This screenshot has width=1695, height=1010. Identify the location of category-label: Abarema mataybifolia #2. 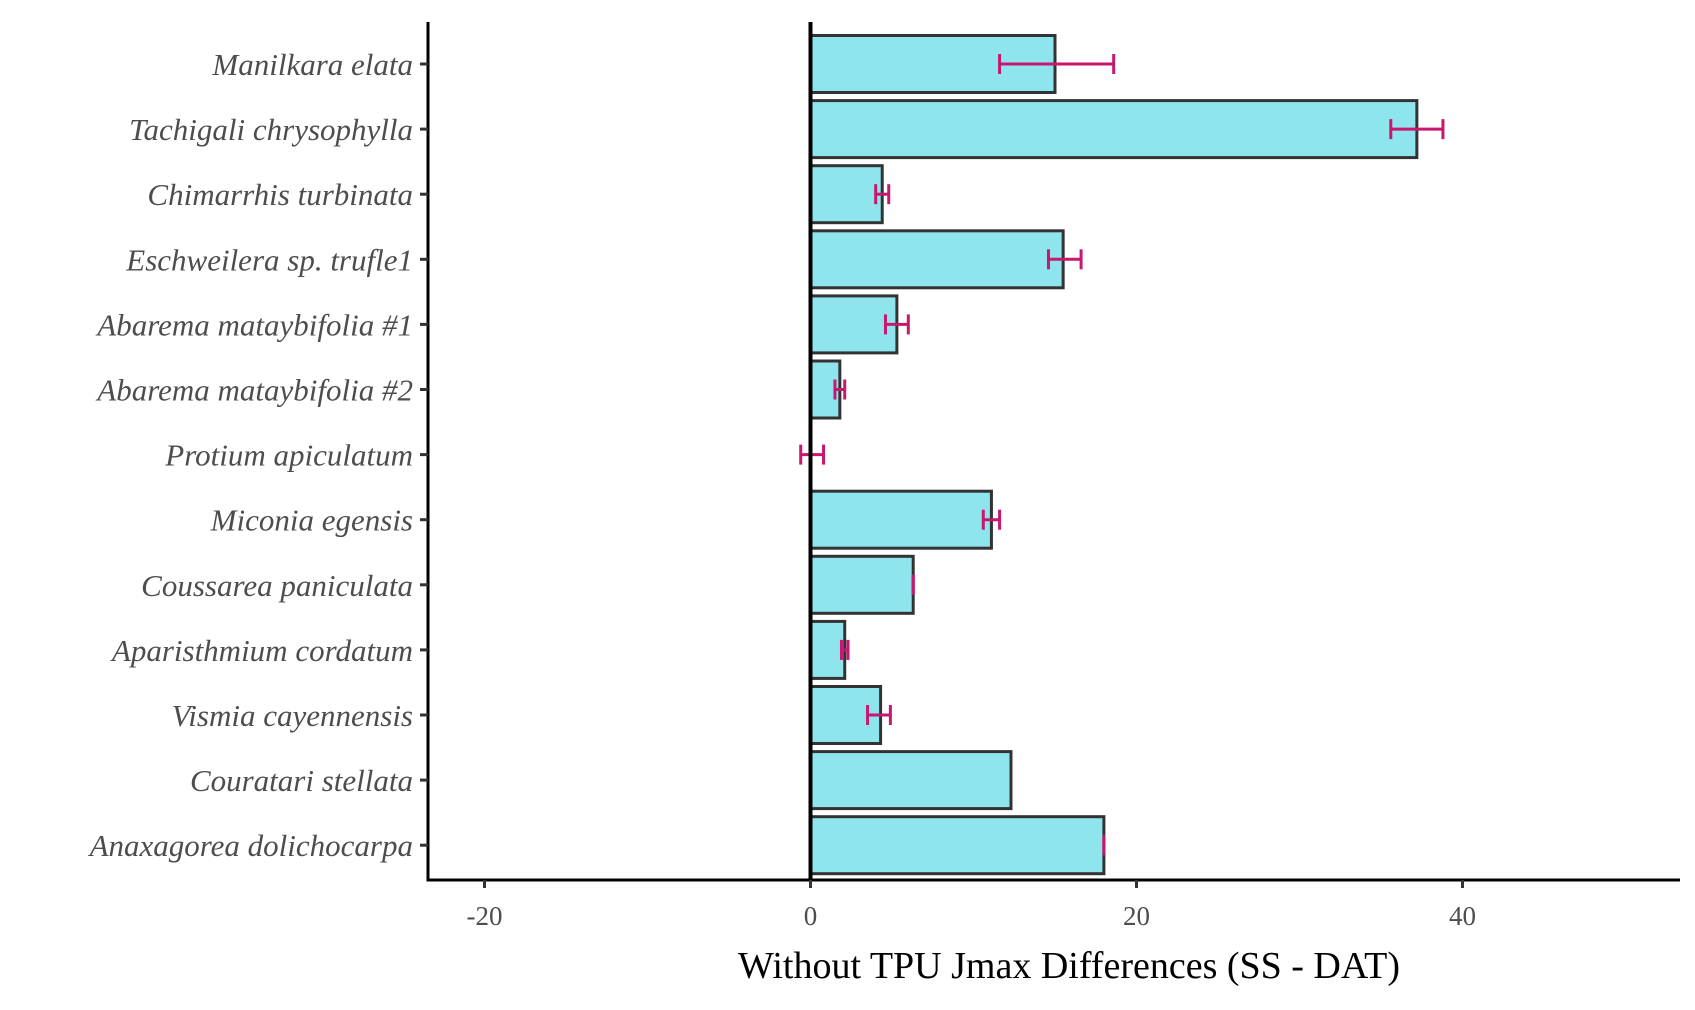
(254, 390).